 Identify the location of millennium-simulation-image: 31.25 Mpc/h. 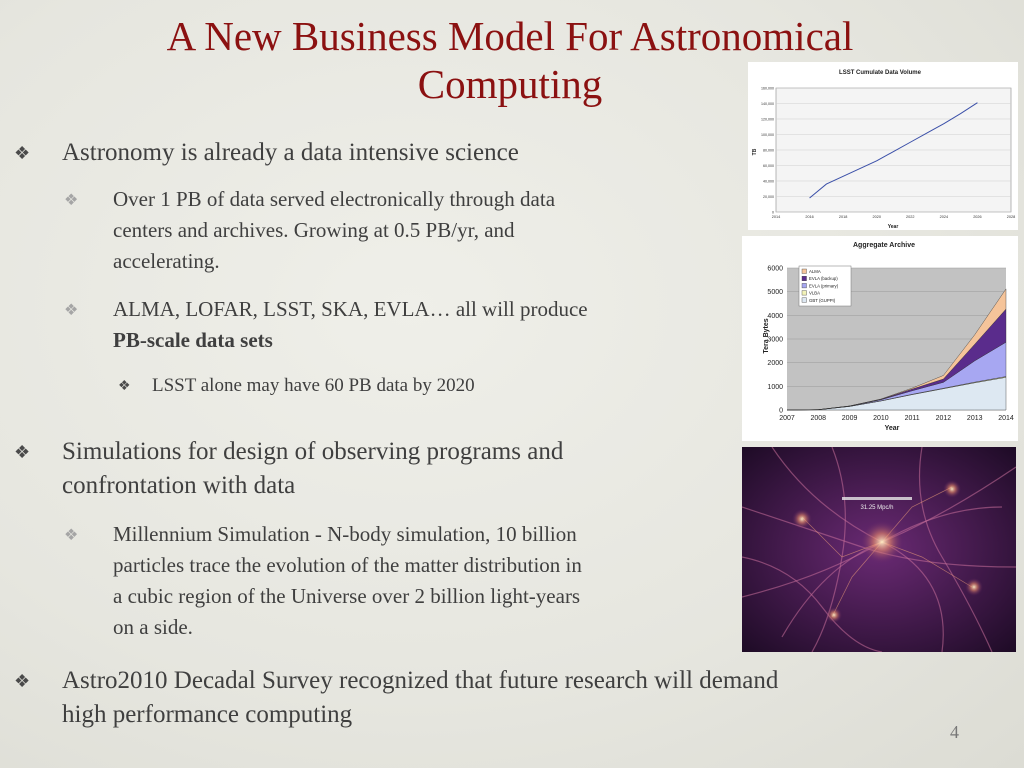
(879, 549).